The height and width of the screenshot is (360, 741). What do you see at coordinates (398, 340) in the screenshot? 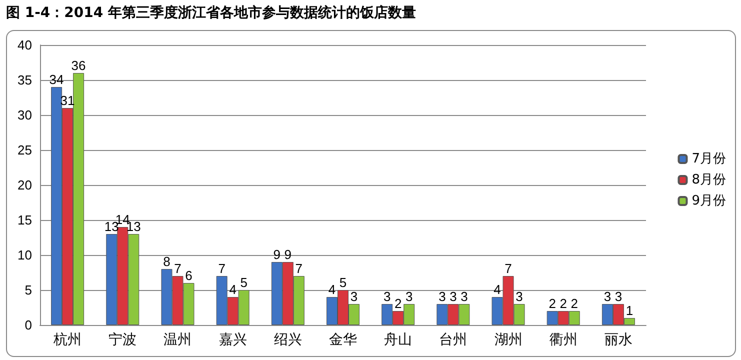
I see `x-tick-label: 舟山` at bounding box center [398, 340].